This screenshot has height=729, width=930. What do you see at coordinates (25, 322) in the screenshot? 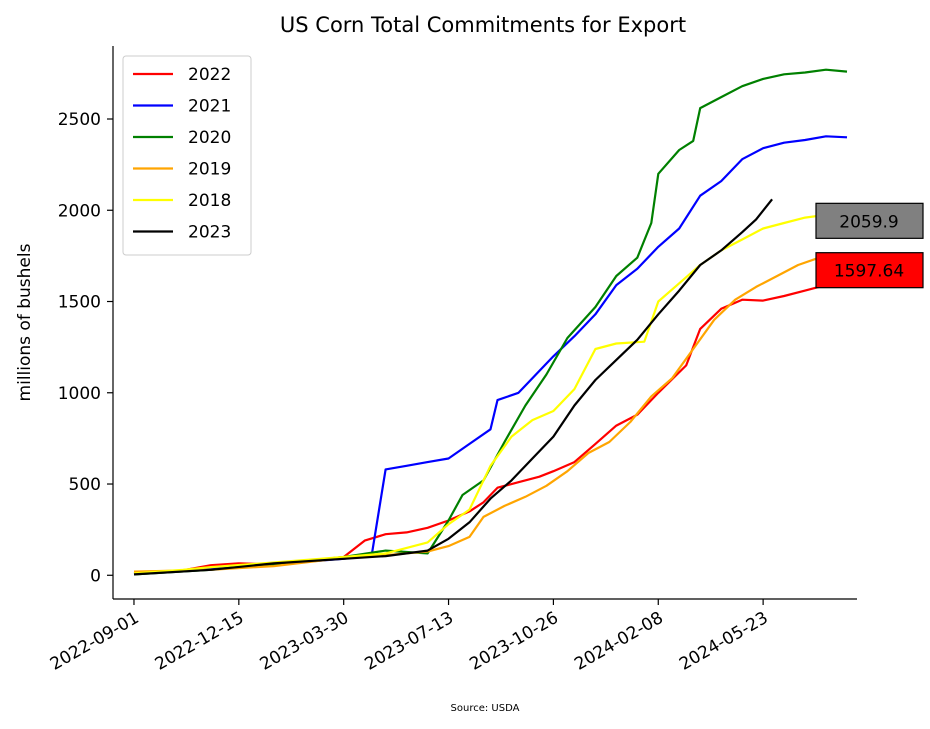
I see `y-axis-label: millions of bushels` at bounding box center [25, 322].